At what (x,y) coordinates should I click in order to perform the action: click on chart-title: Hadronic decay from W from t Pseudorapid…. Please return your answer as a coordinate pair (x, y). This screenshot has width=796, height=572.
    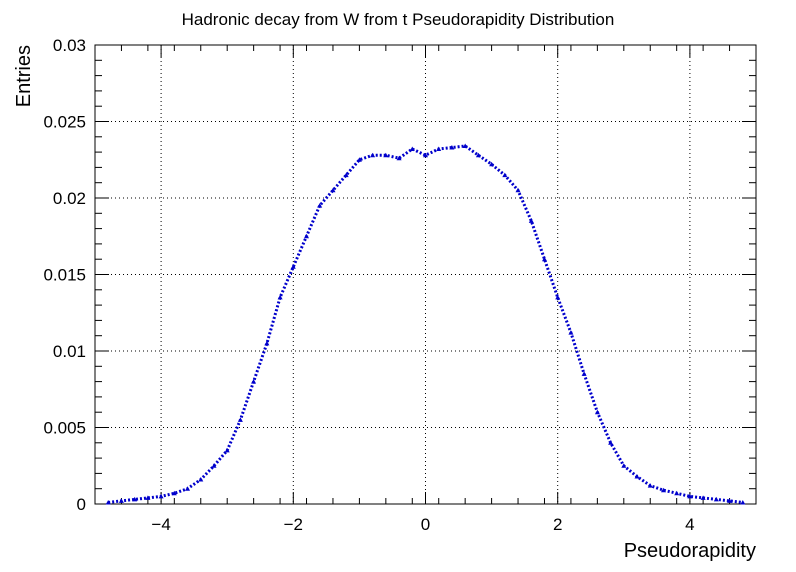
    Looking at the image, I should click on (398, 19).